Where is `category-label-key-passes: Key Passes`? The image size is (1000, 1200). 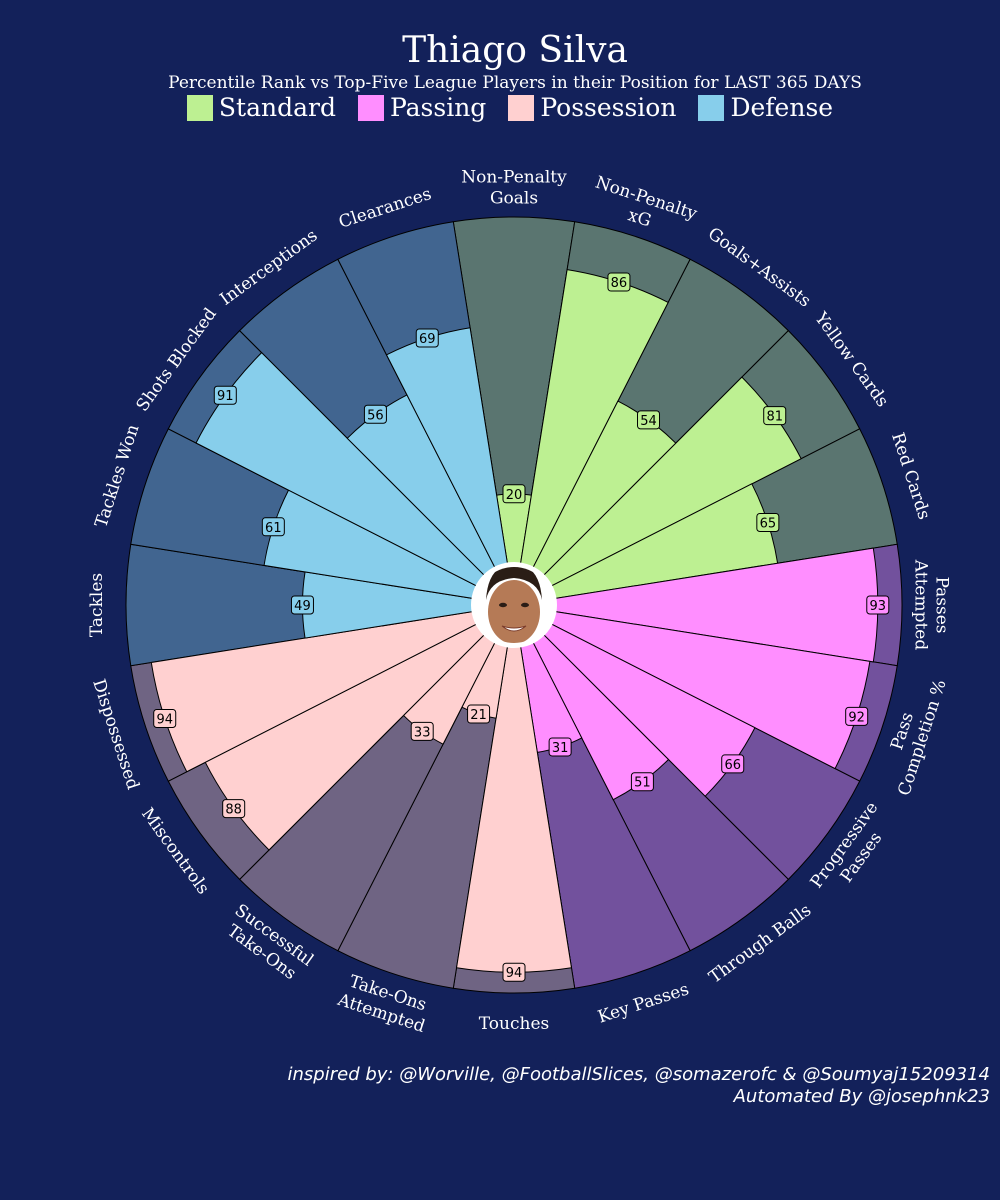 category-label-key-passes: Key Passes is located at coordinates (644, 1003).